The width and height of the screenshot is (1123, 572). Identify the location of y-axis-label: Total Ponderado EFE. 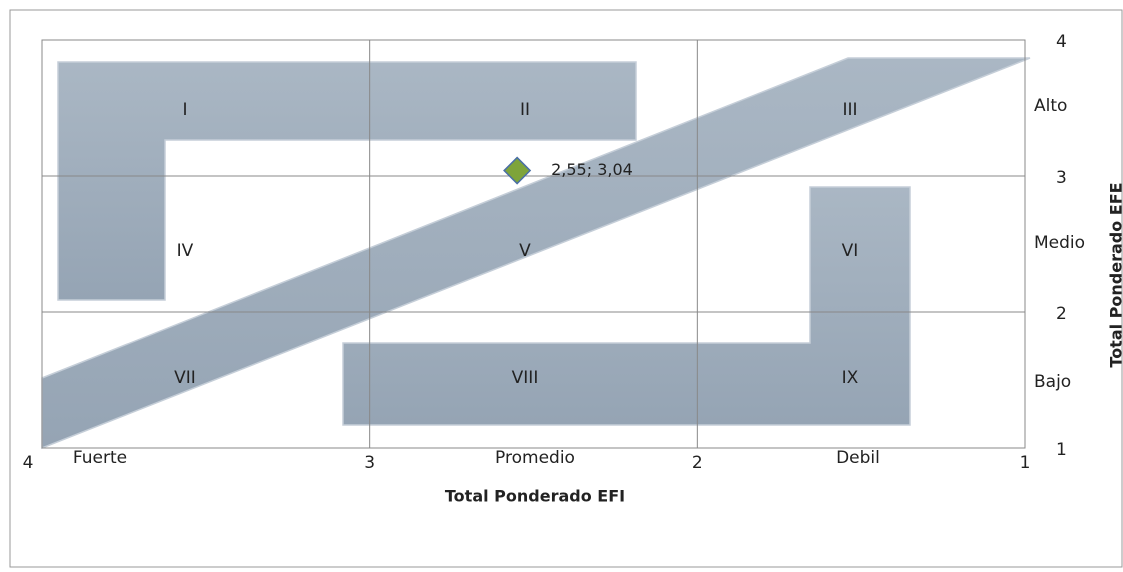
(1115, 274).